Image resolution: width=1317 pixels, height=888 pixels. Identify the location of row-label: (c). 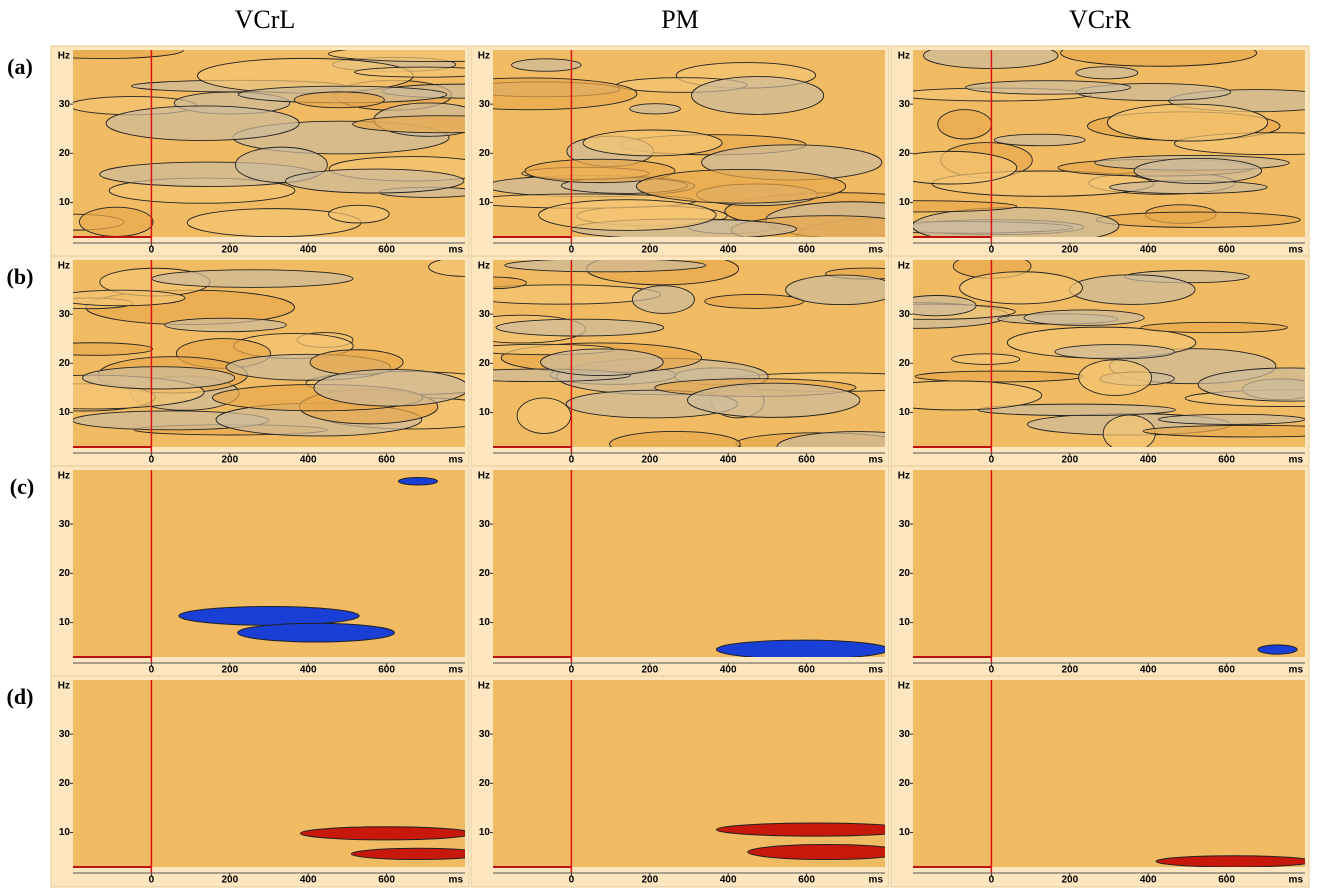
(22, 486).